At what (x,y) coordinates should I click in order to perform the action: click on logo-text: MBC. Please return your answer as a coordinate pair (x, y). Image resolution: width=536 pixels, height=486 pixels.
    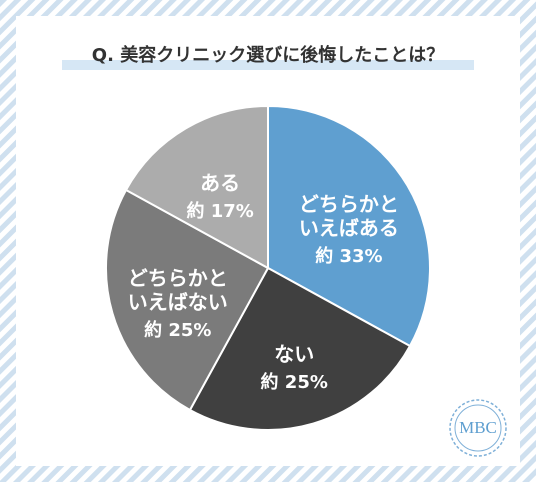
    Looking at the image, I should click on (478, 427).